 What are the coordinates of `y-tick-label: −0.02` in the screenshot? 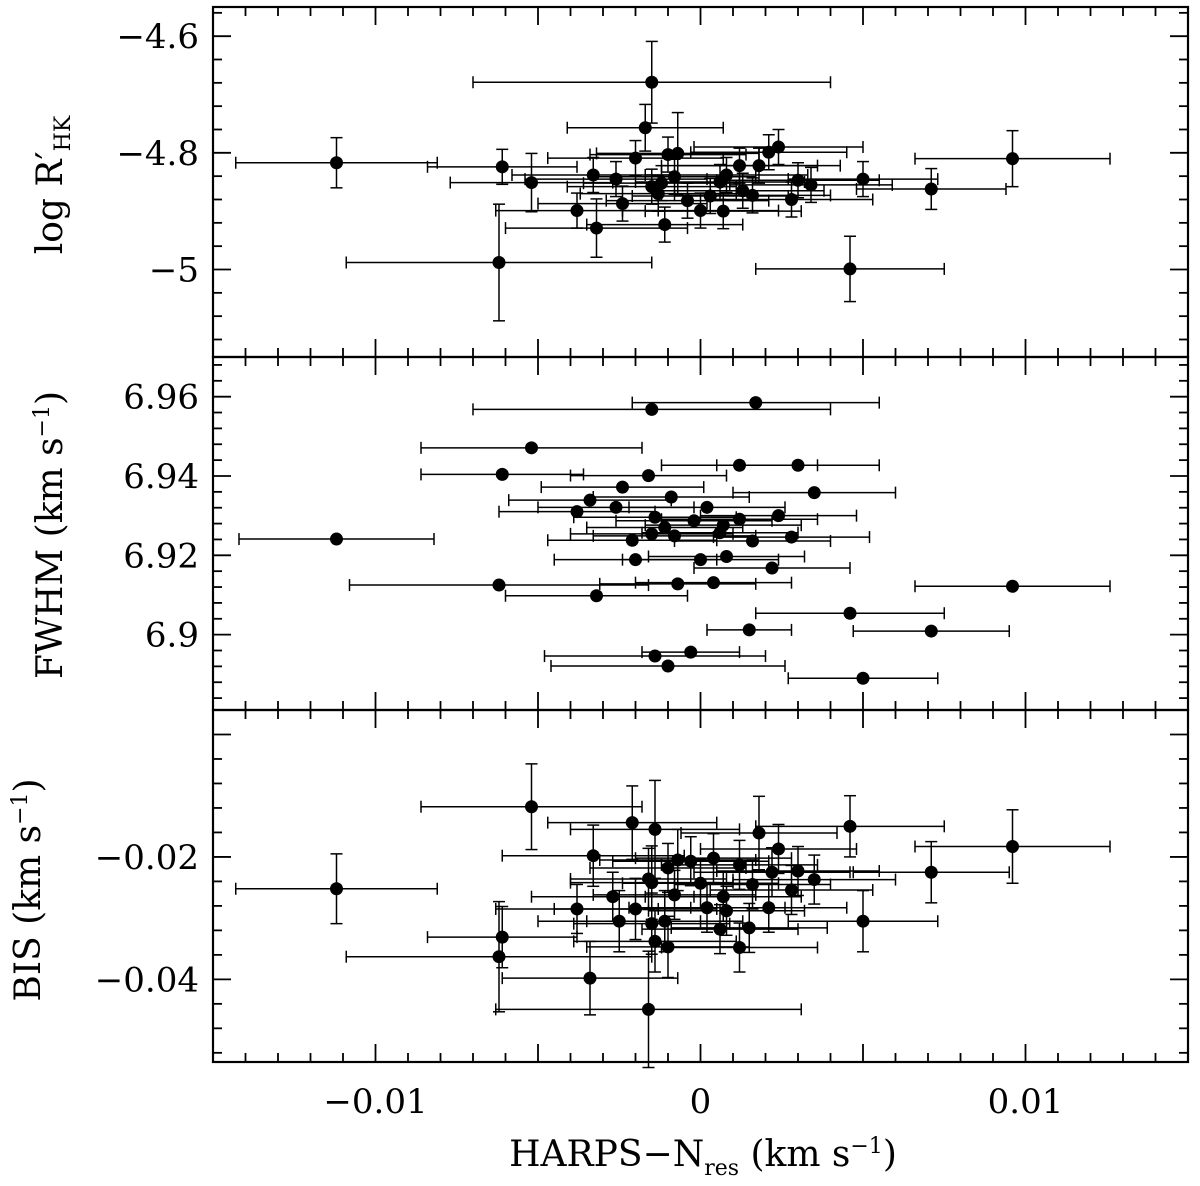 It's located at (147, 858).